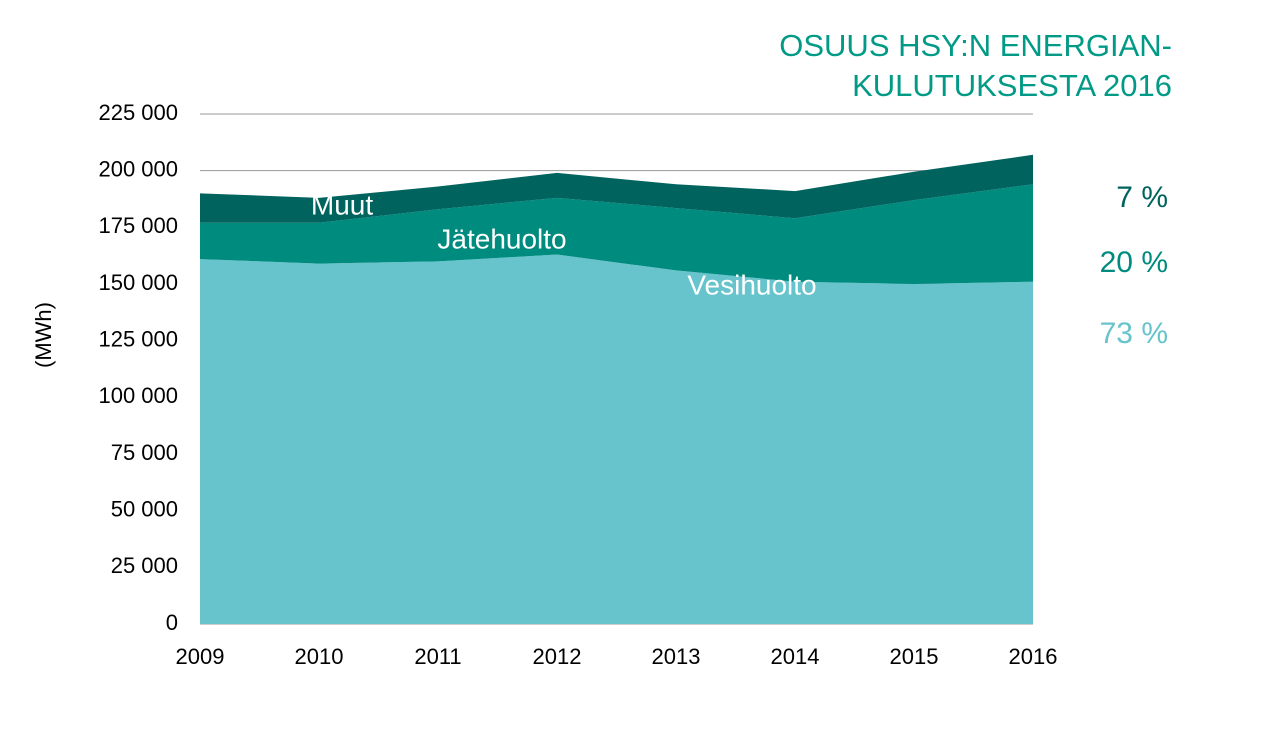  I want to click on y-tick-label: 225 000, so click(138, 112).